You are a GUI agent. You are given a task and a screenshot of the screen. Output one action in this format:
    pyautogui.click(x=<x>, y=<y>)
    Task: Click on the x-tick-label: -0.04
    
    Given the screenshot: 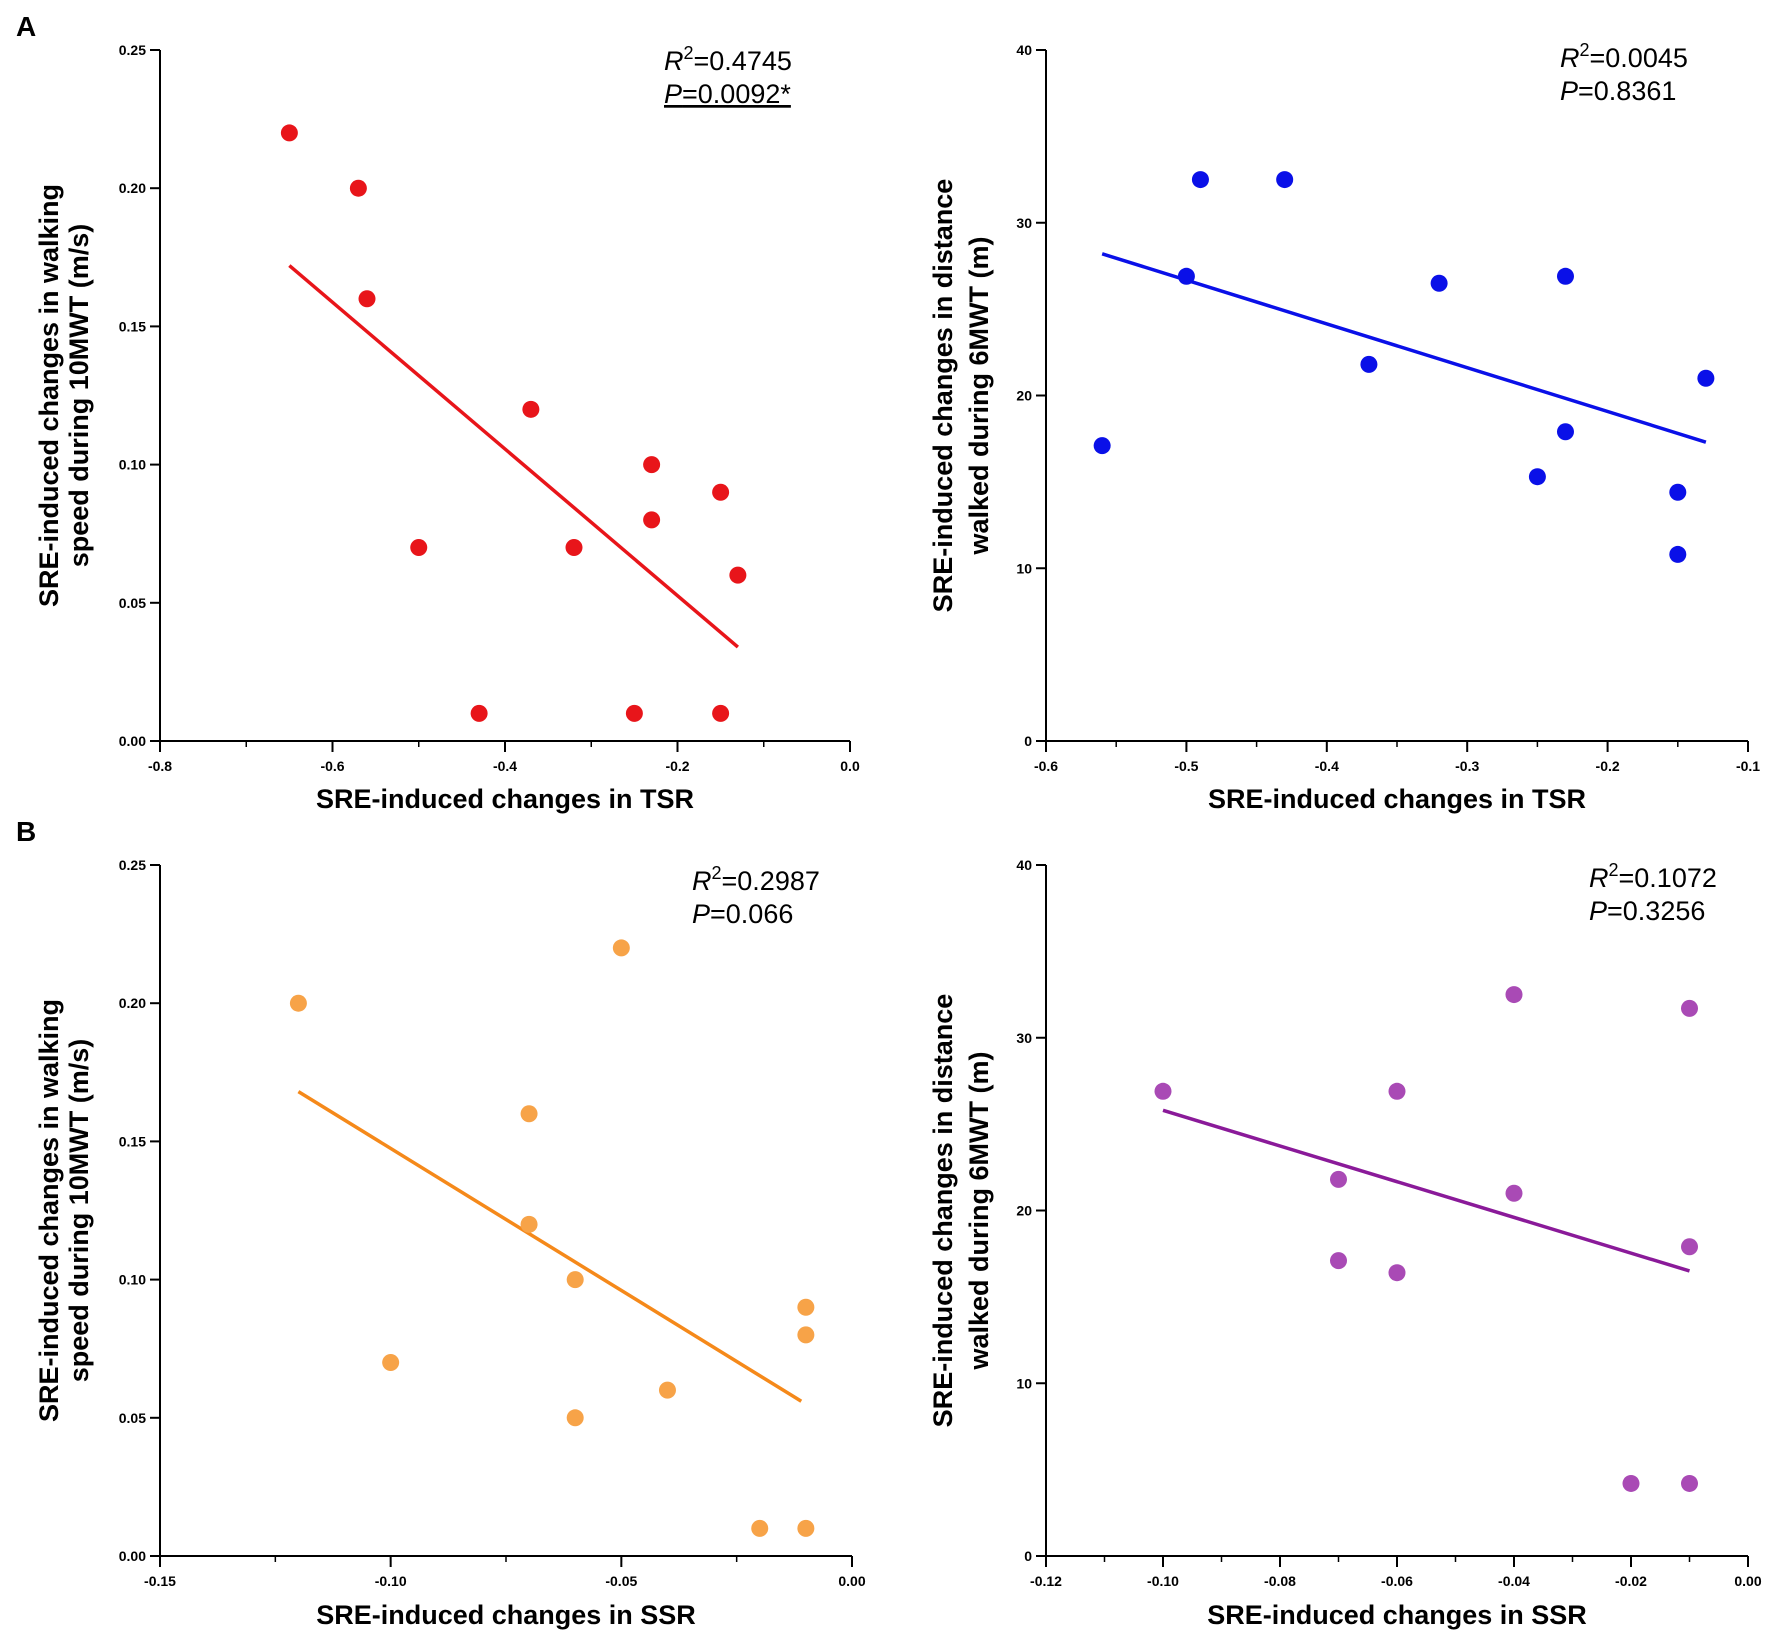 What is the action you would take?
    pyautogui.click(x=1514, y=1581)
    